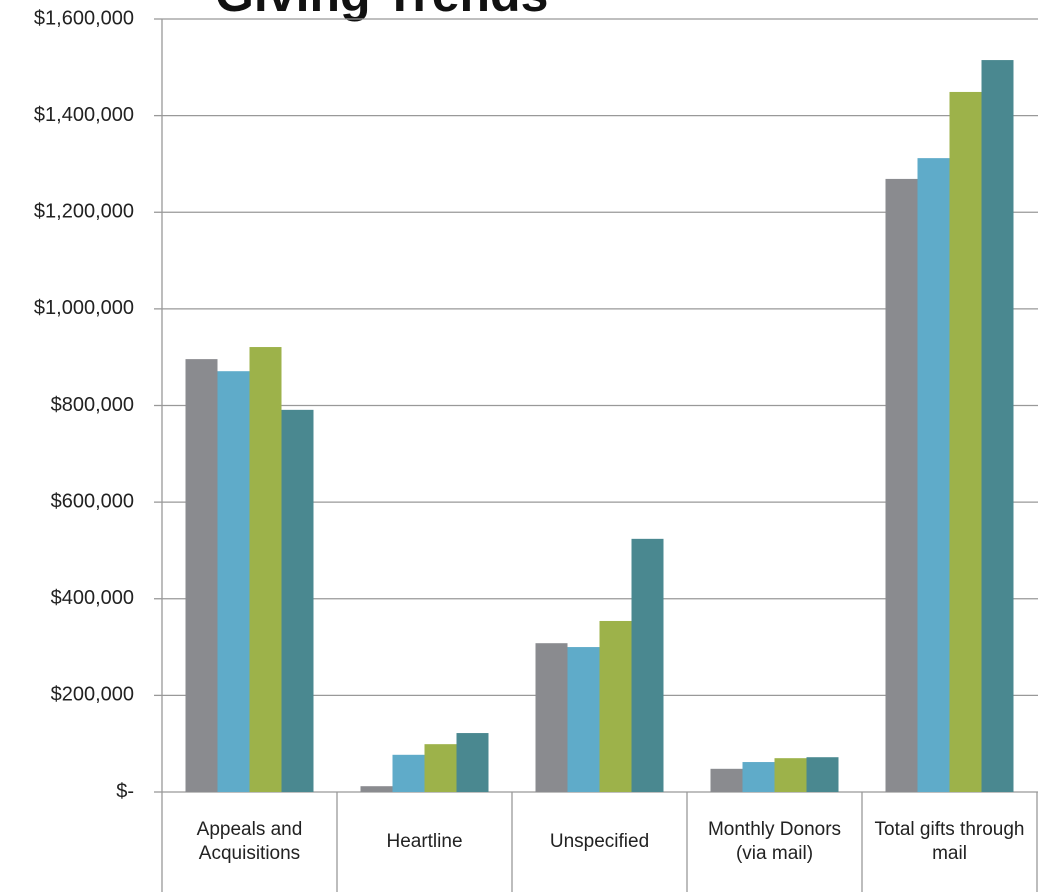 The height and width of the screenshot is (892, 1038). What do you see at coordinates (84, 212) in the screenshot?
I see `y-tick-label: $1,200,000` at bounding box center [84, 212].